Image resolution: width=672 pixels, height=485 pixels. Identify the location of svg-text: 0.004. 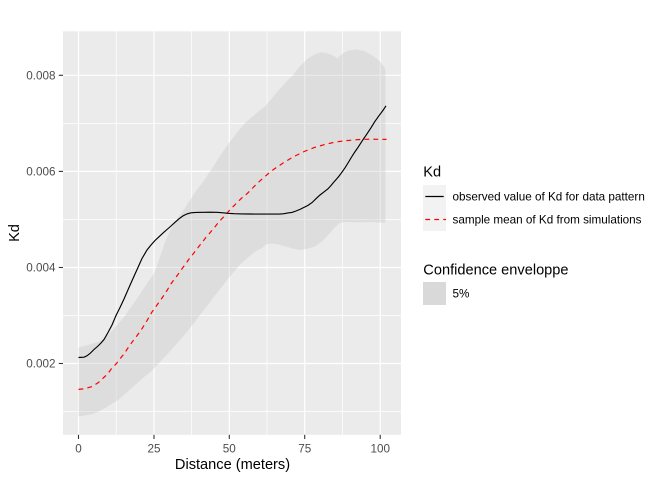
(41, 268).